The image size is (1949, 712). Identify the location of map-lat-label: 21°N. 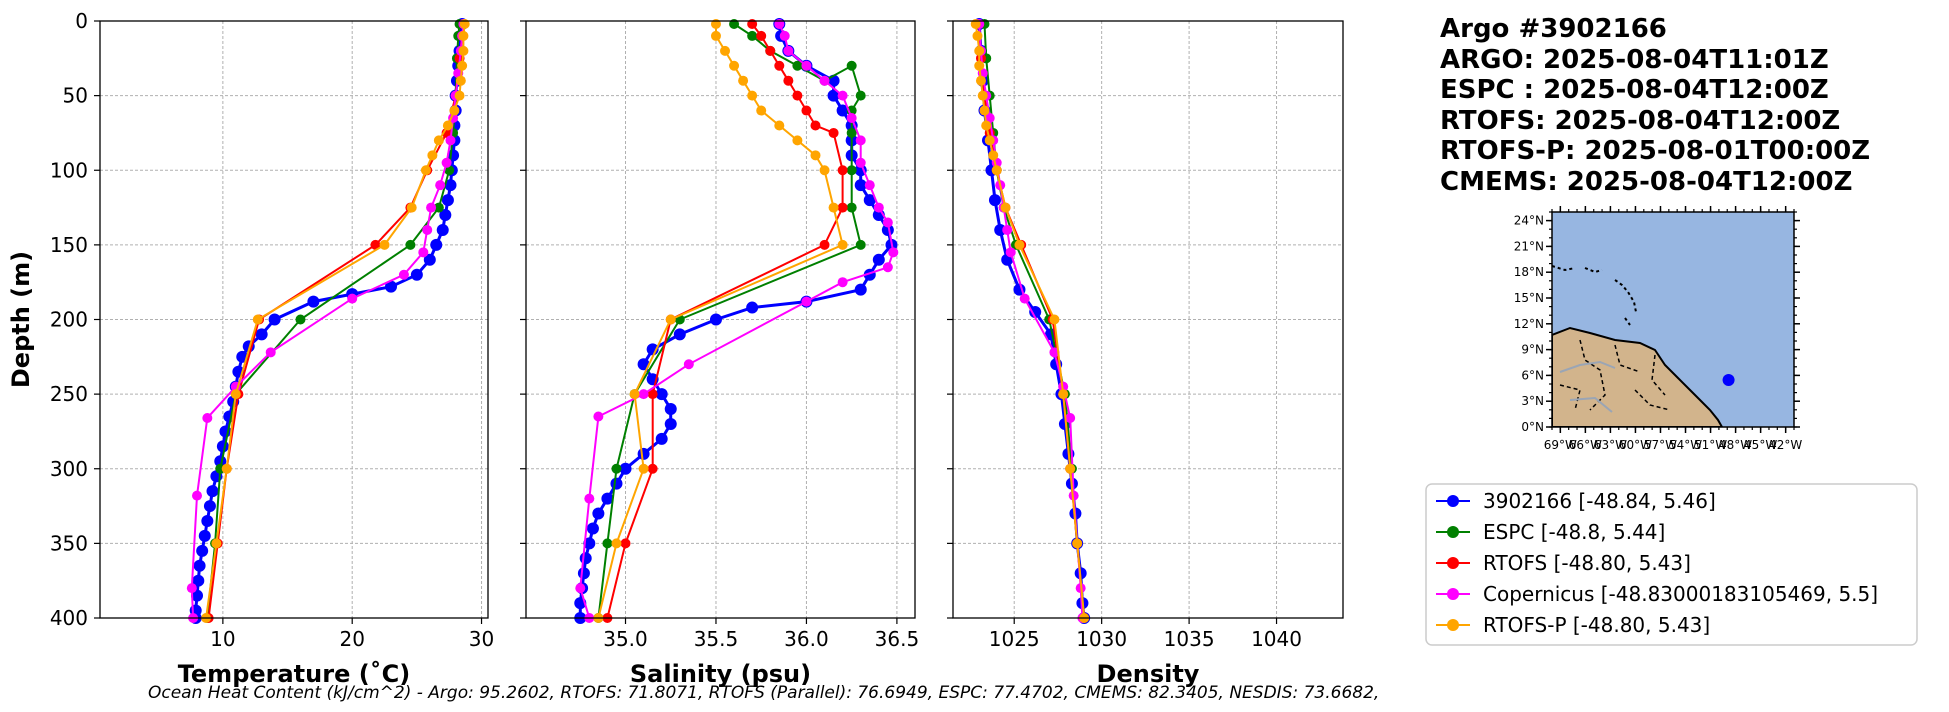
(1529, 246).